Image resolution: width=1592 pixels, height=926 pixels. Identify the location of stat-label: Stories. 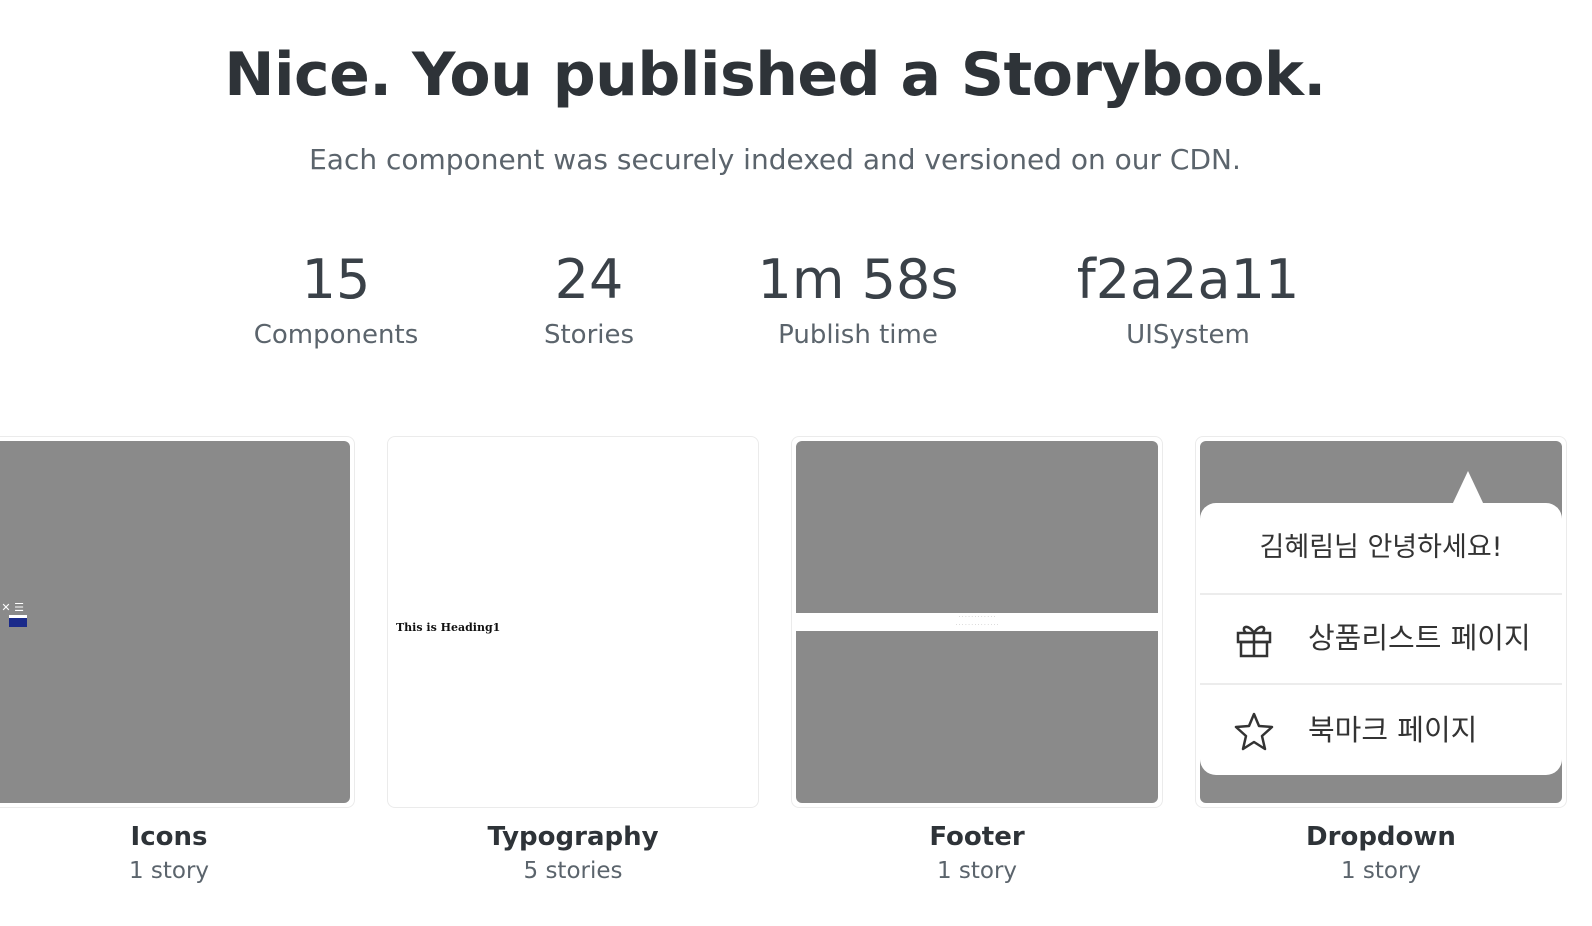
(589, 335).